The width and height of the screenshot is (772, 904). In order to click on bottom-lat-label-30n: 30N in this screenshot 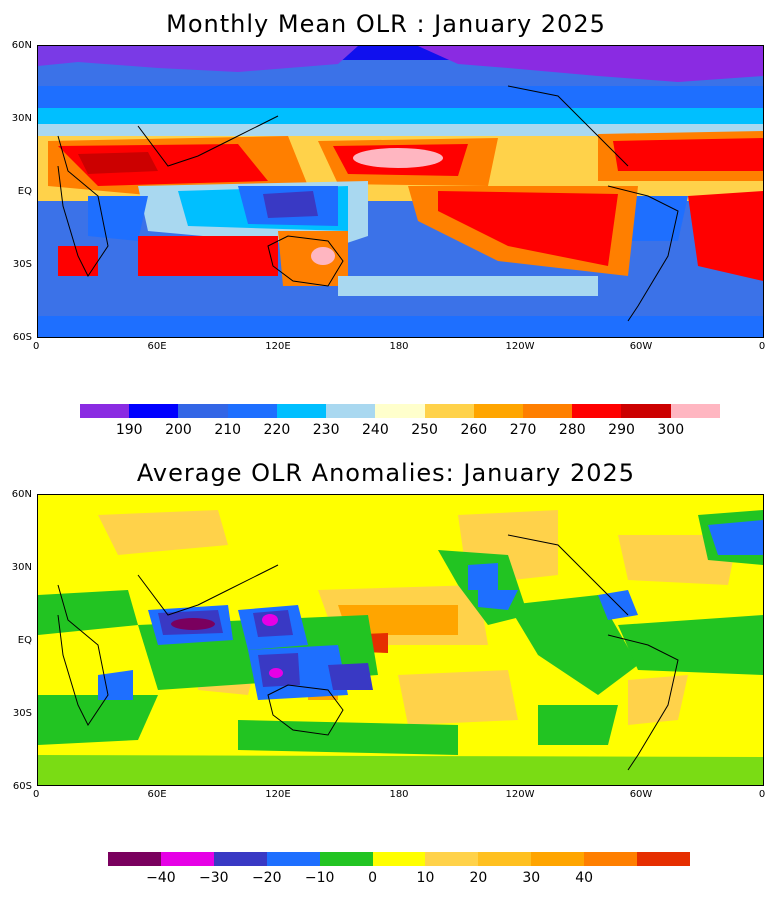, I will do `click(21, 567)`.